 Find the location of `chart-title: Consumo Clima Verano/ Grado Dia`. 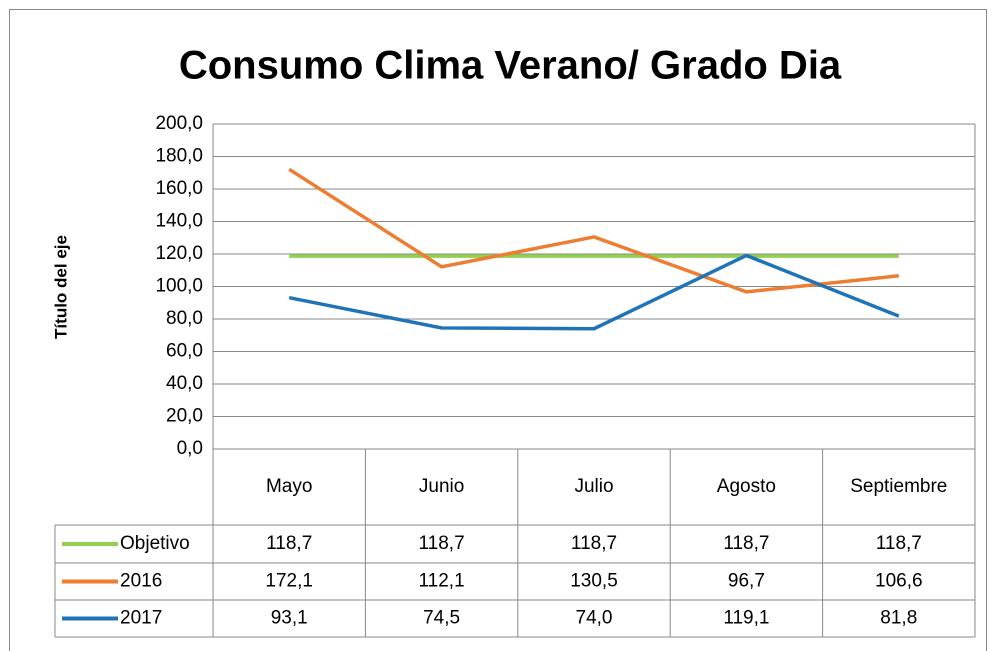

chart-title: Consumo Clima Verano/ Grado Dia is located at coordinates (510, 66).